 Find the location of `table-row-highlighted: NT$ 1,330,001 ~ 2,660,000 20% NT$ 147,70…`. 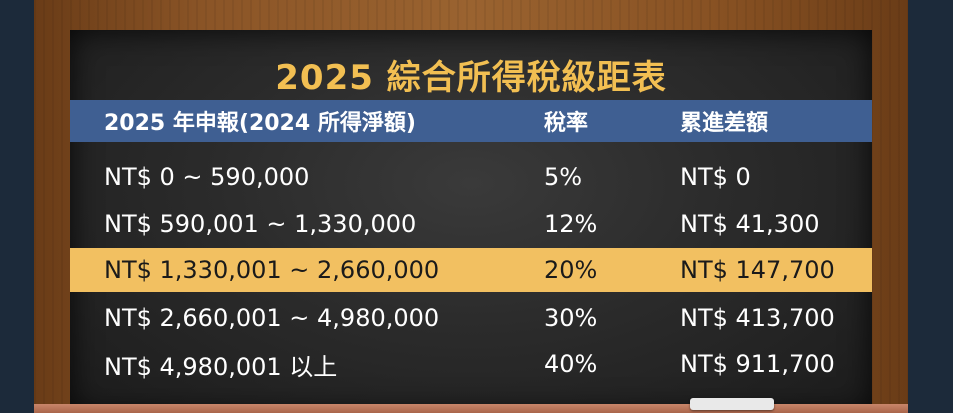

table-row-highlighted: NT$ 1,330,001 ~ 2,660,000 20% NT$ 147,70… is located at coordinates (471, 270).